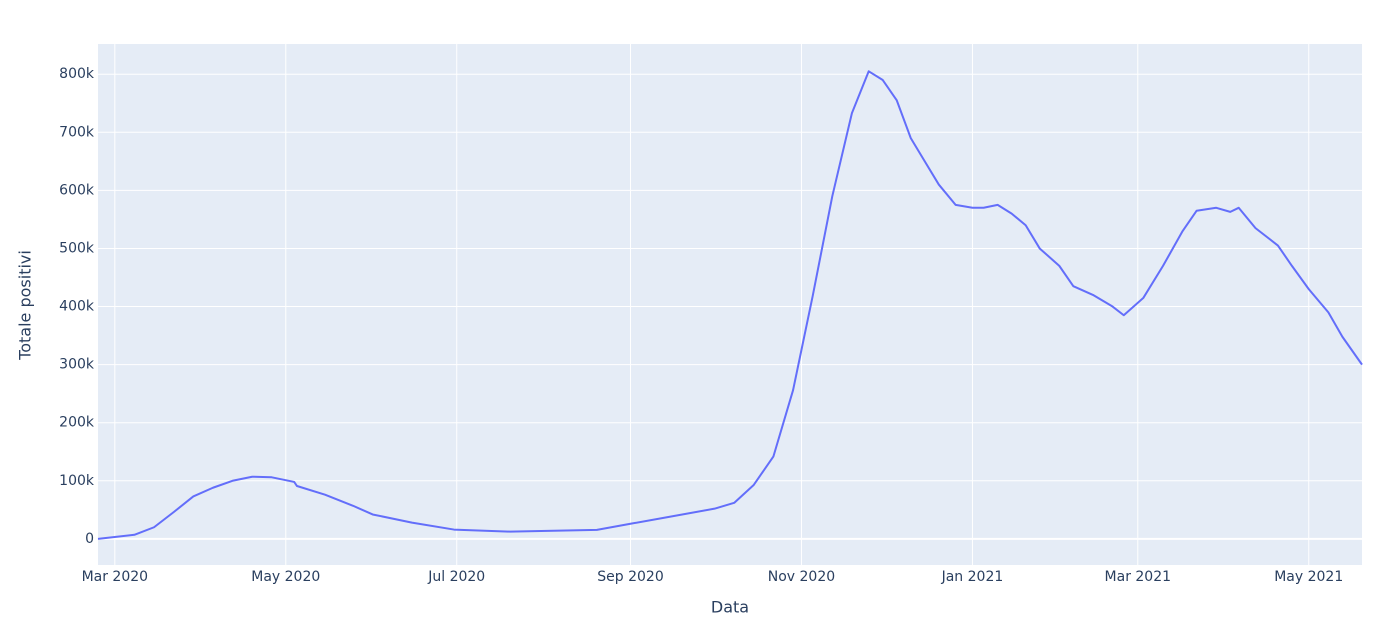  Describe the element at coordinates (77, 365) in the screenshot. I see `y-tick-label: 300k` at that location.